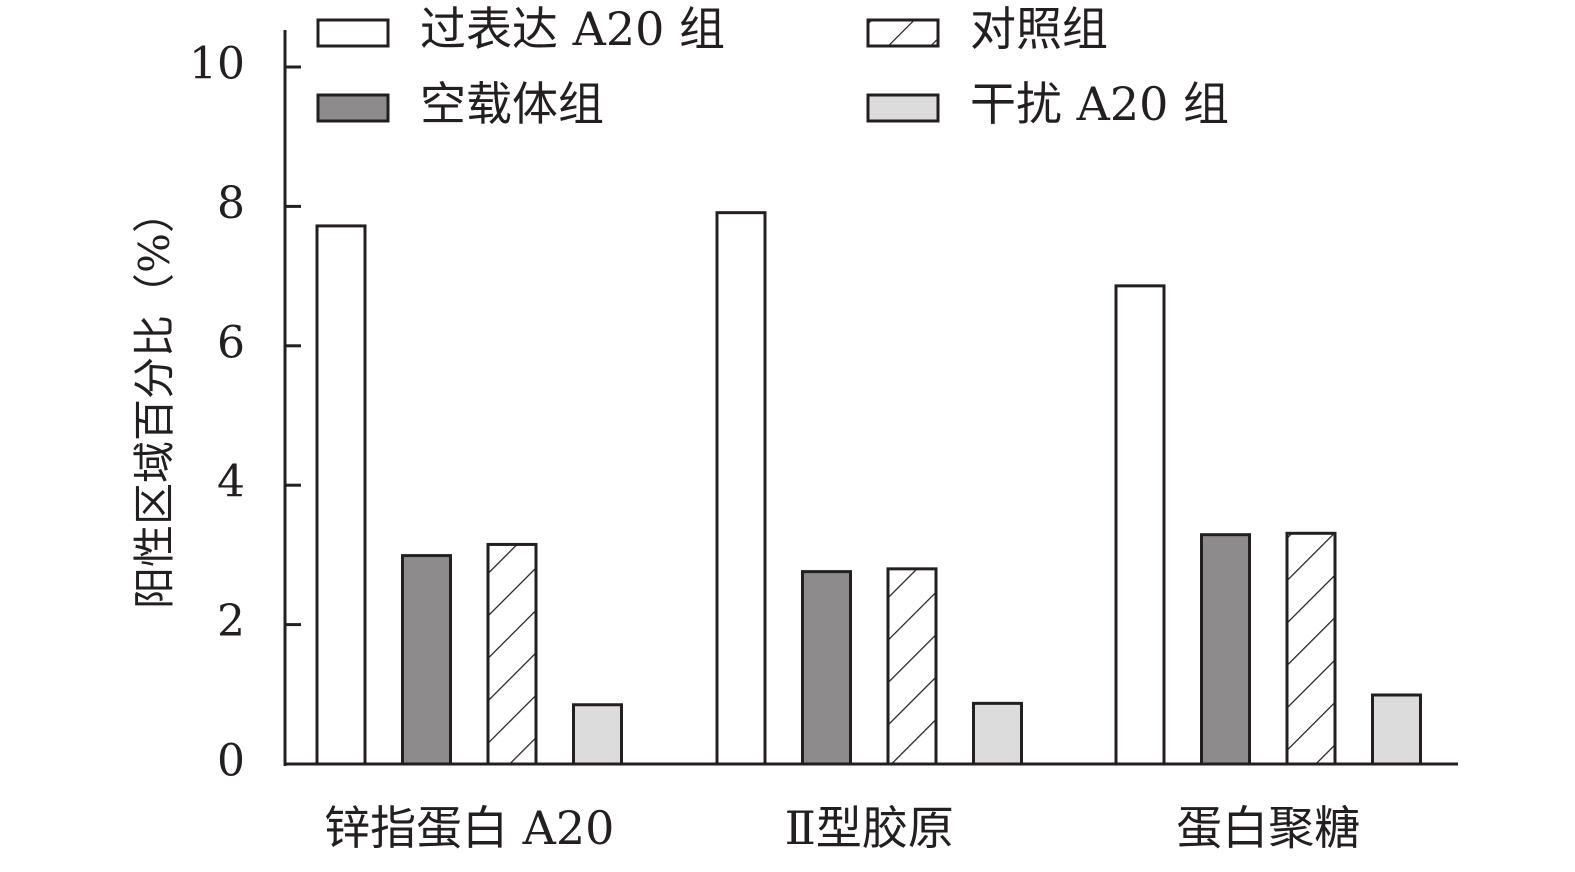  What do you see at coordinates (512, 104) in the screenshot?
I see `legend-label: 空载体组` at bounding box center [512, 104].